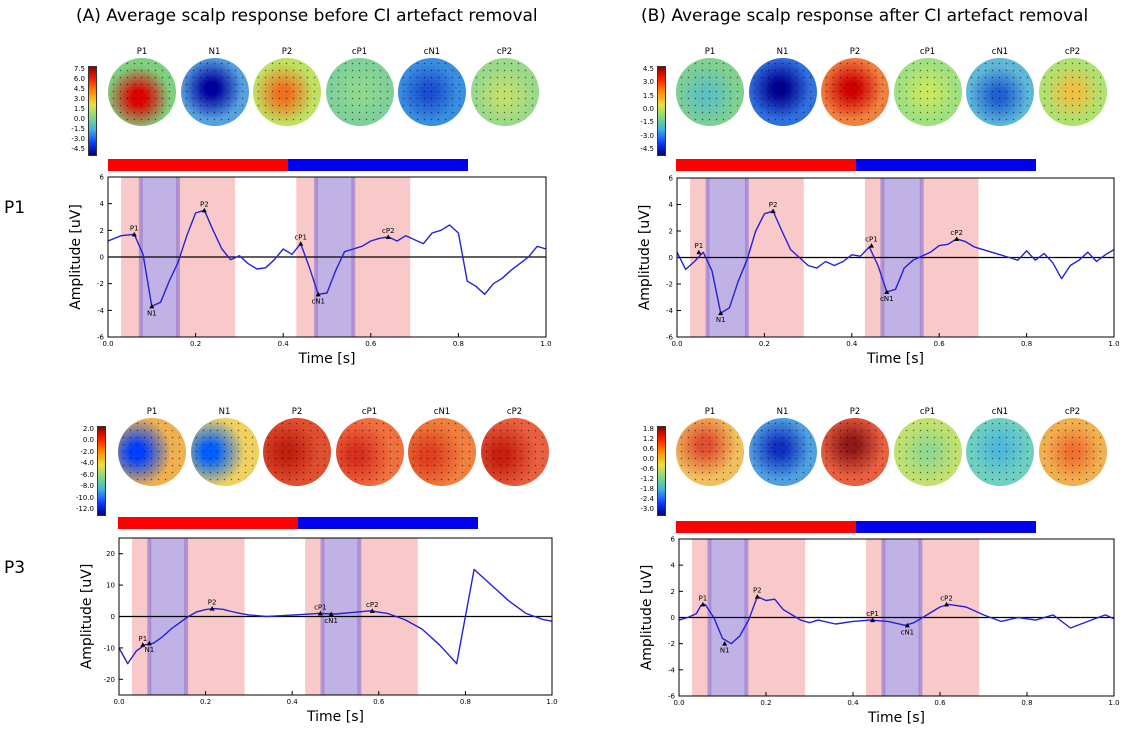  I want to click on colorbar-tick-label: 3.0, so click(79, 99).